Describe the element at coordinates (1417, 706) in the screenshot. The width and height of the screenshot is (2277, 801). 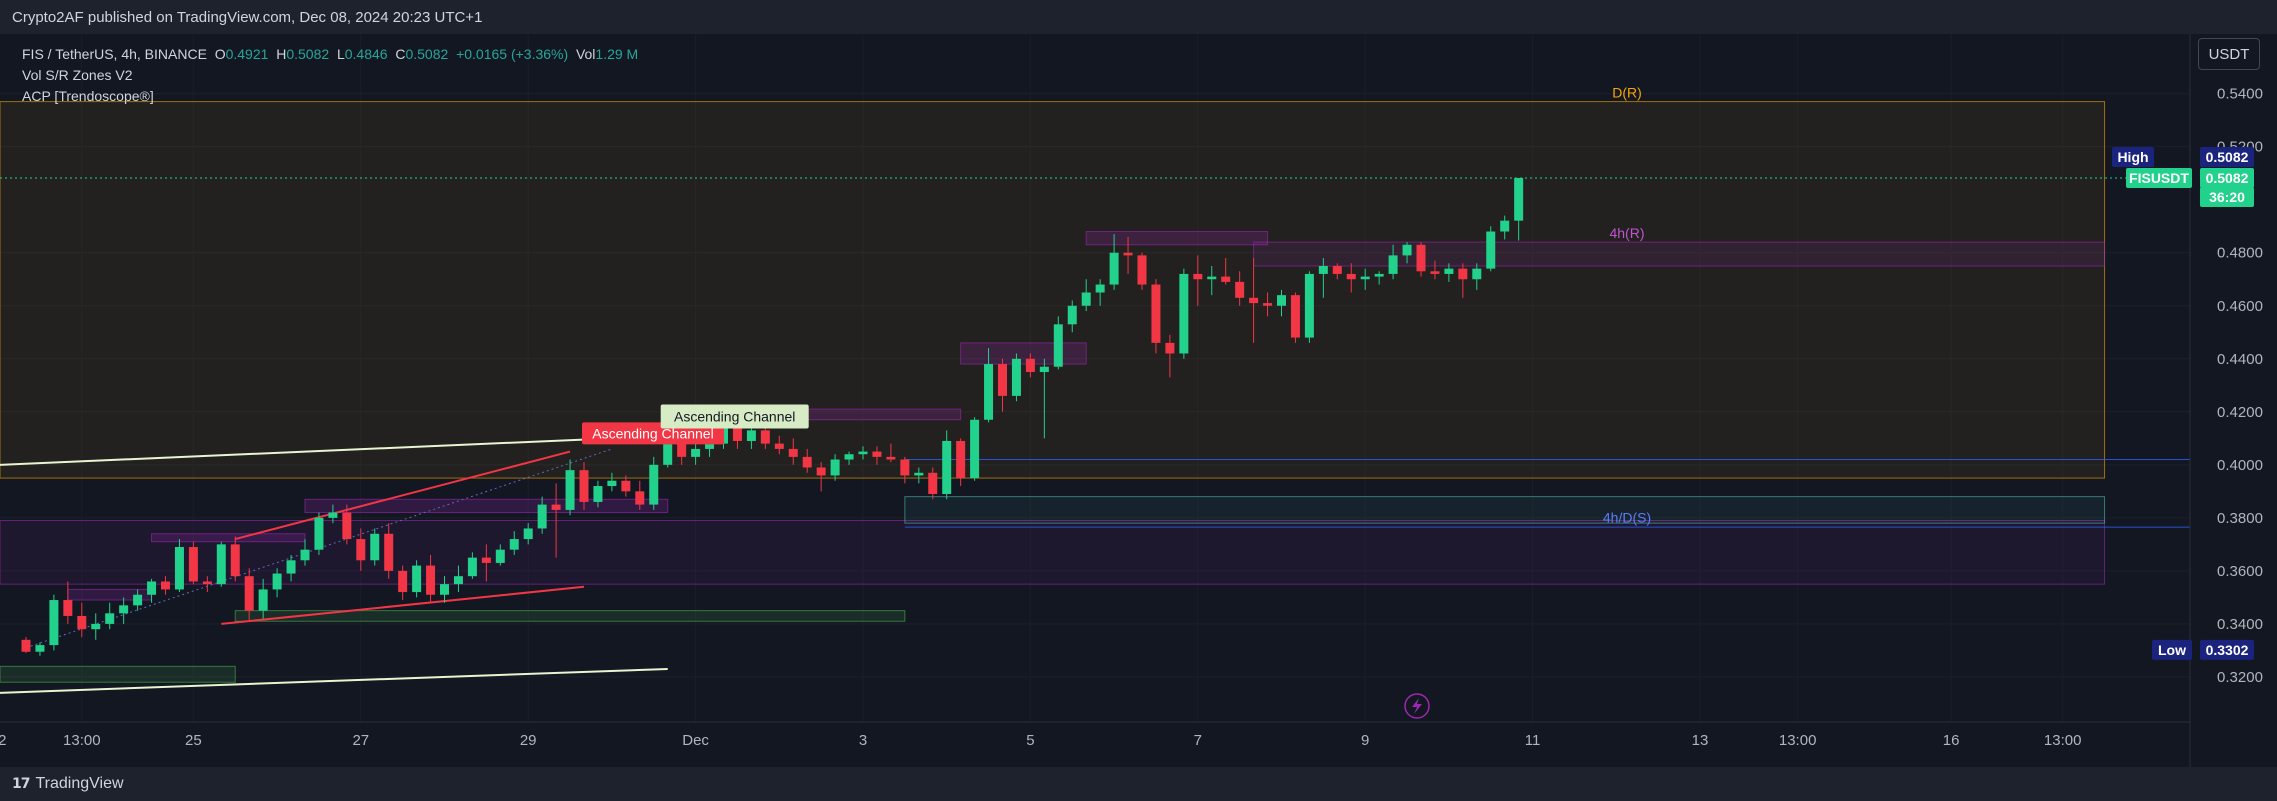
I see `lightning-icon` at that location.